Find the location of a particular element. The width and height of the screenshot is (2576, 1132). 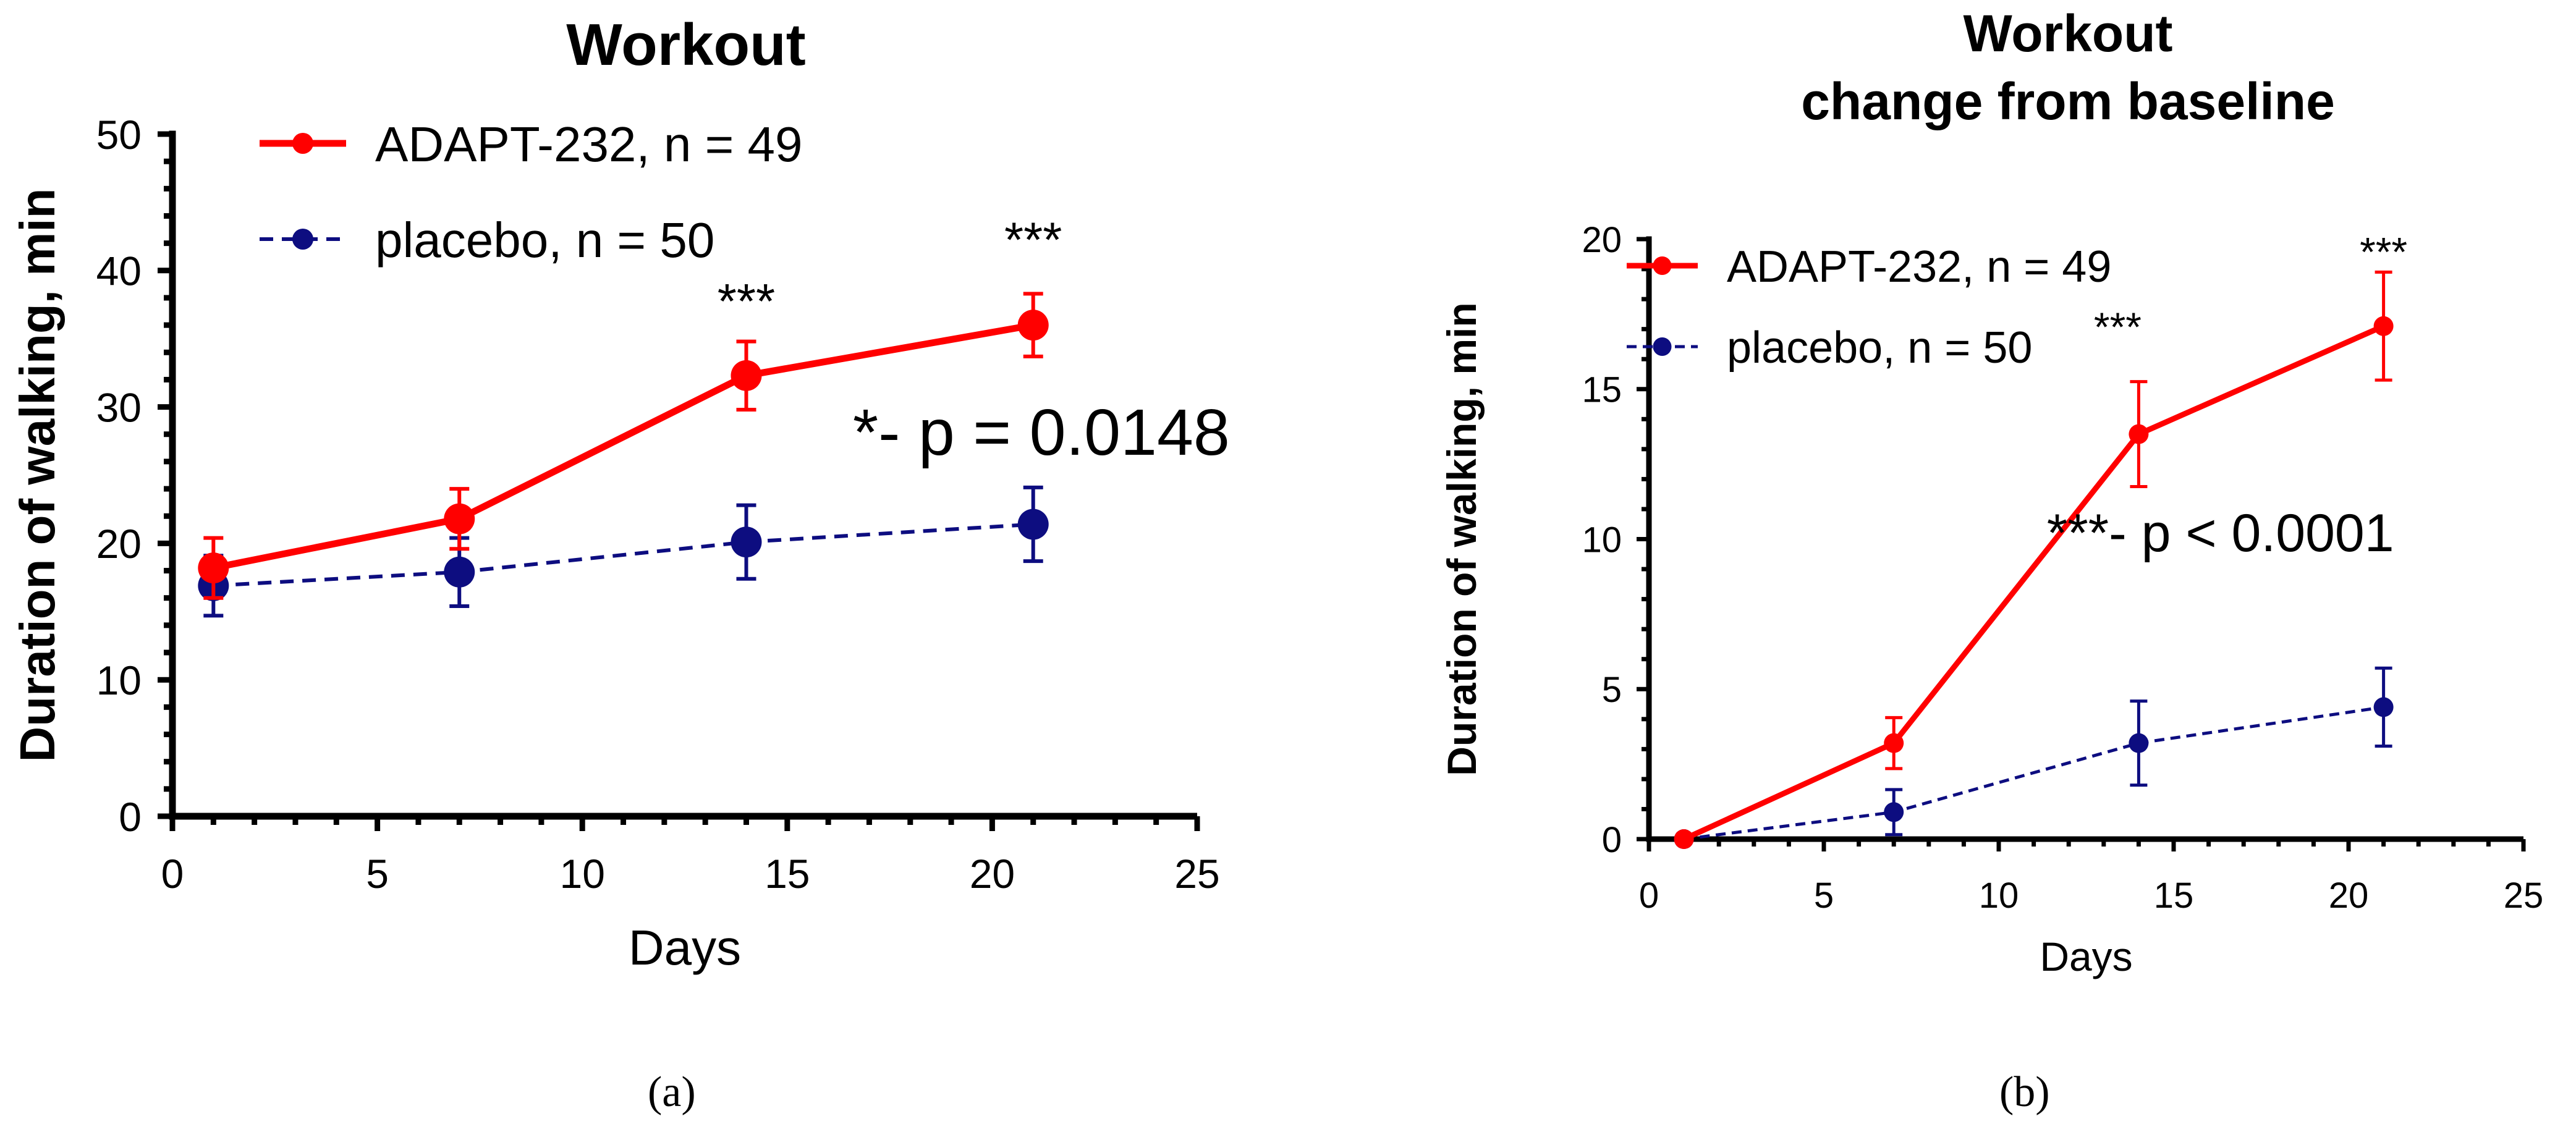

annotation-a-0: *** is located at coordinates (746, 301).